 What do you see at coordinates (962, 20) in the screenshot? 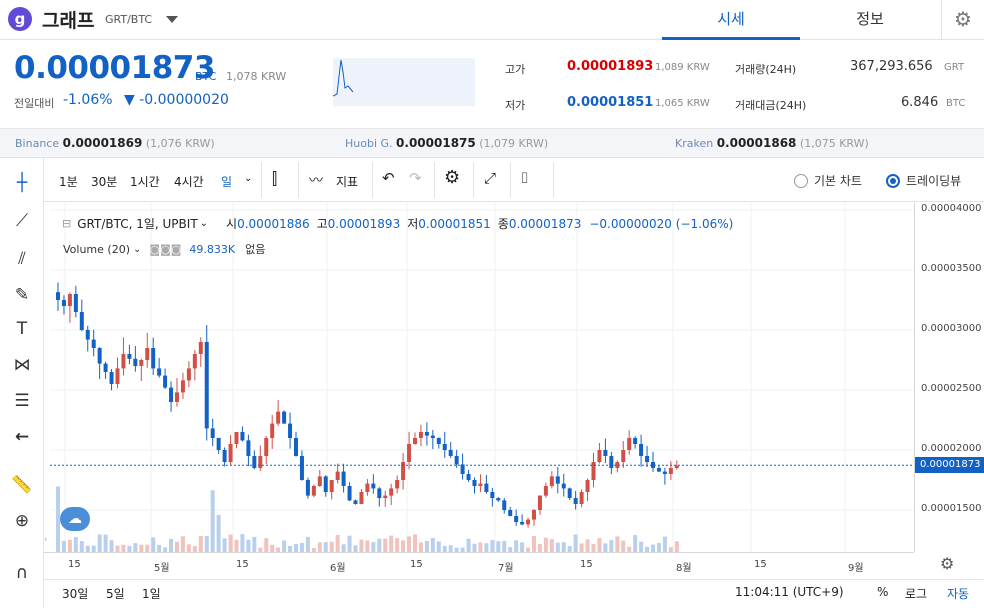
I see `gear-icon: ⚙` at bounding box center [962, 20].